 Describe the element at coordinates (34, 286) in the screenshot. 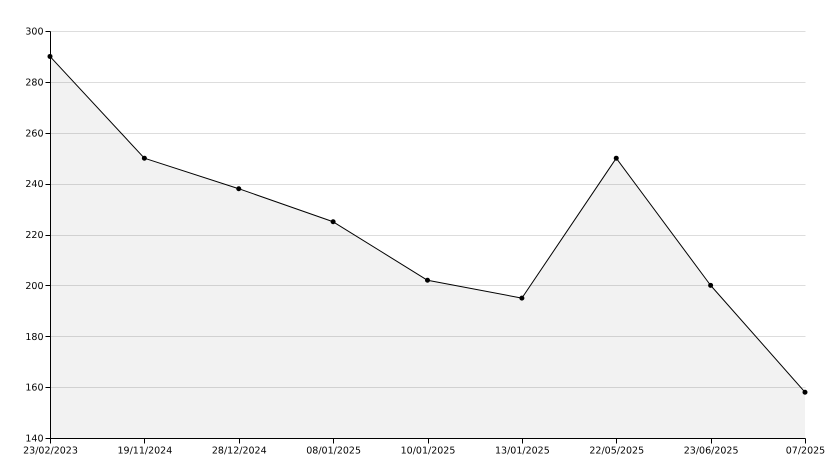

I see `y-tick-label: 200` at that location.